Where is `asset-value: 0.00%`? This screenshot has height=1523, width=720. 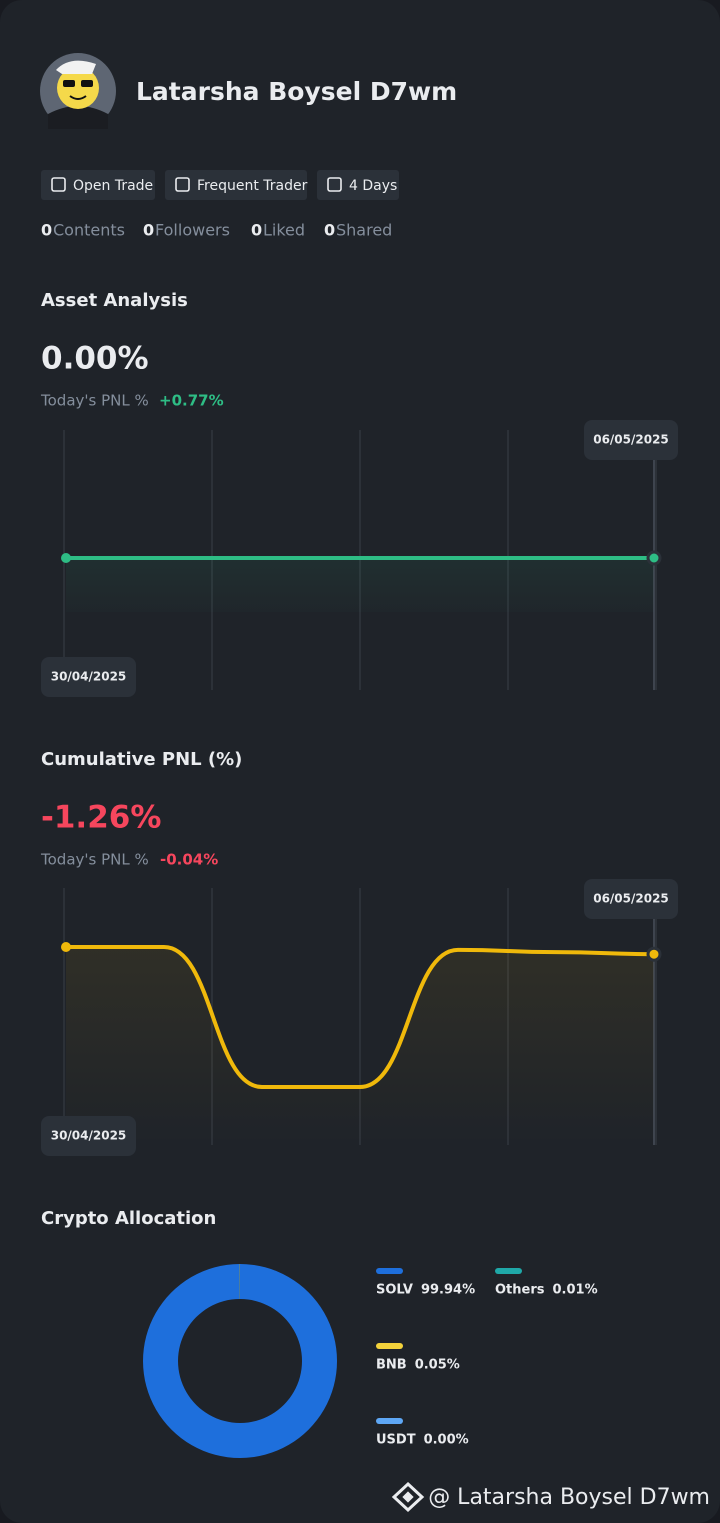 asset-value: 0.00% is located at coordinates (95, 359).